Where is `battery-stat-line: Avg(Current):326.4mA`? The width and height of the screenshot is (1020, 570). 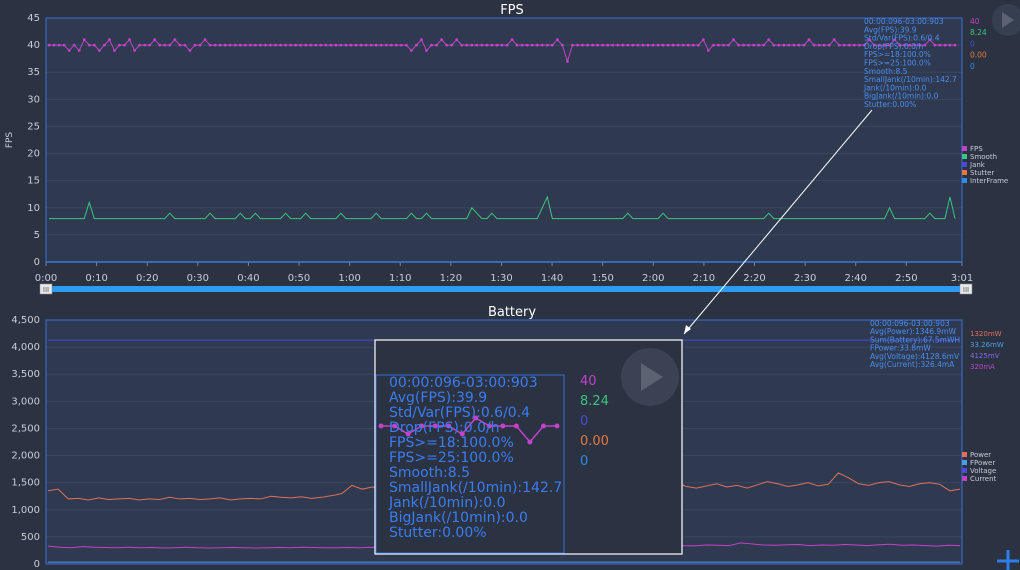
battery-stat-line: Avg(Current):326.4mA is located at coordinates (912, 364).